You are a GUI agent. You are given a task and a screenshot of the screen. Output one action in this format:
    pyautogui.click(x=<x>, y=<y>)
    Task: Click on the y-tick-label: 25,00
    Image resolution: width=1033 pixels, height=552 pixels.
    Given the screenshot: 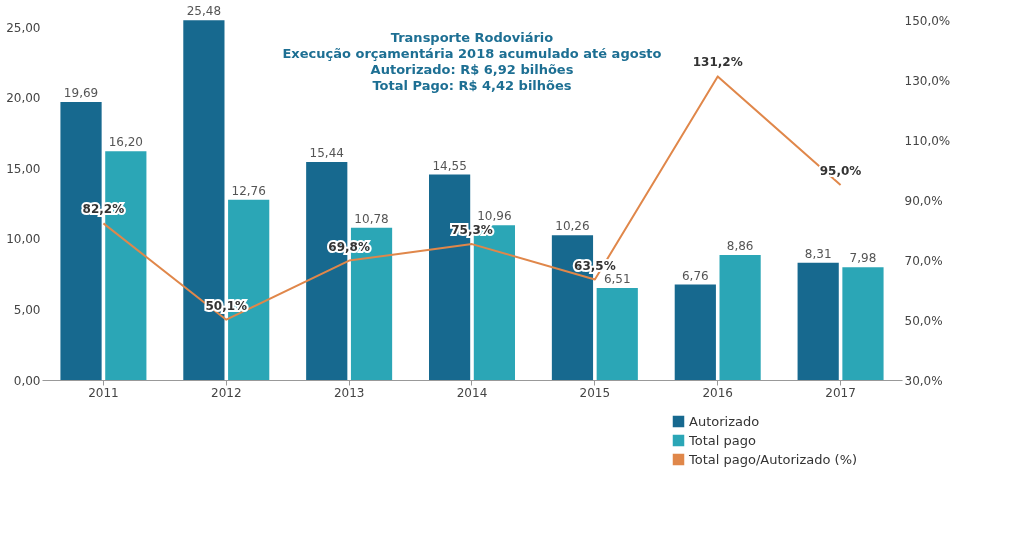 What is the action you would take?
    pyautogui.click(x=23, y=27)
    